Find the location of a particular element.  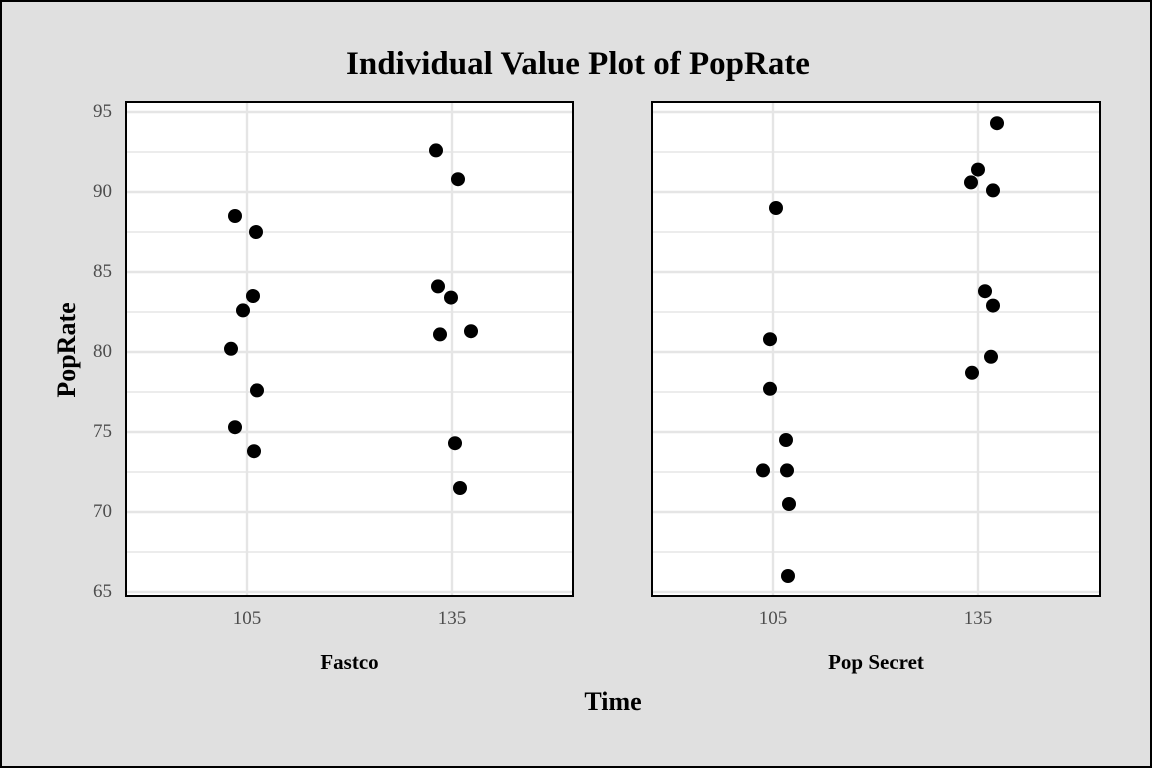

y-tick-label: 70 is located at coordinates (102, 511).